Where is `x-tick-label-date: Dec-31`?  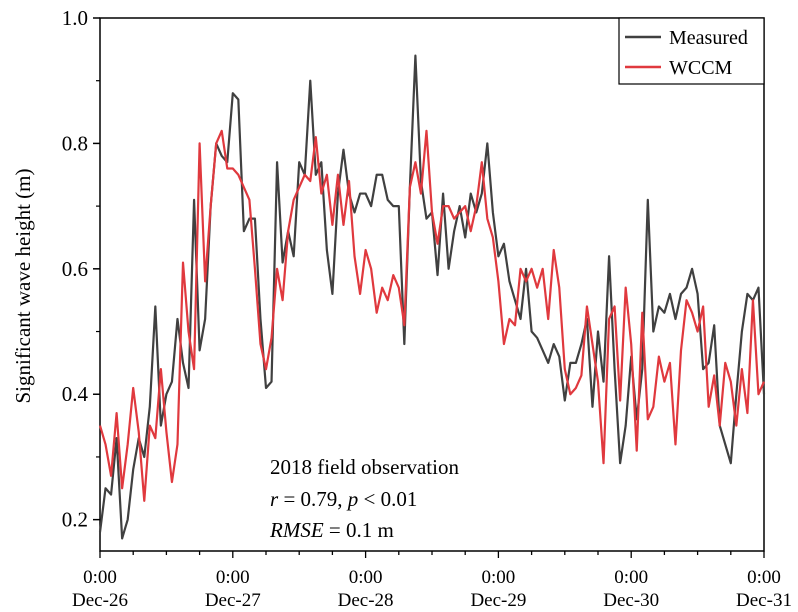 x-tick-label-date: Dec-31 is located at coordinates (764, 600).